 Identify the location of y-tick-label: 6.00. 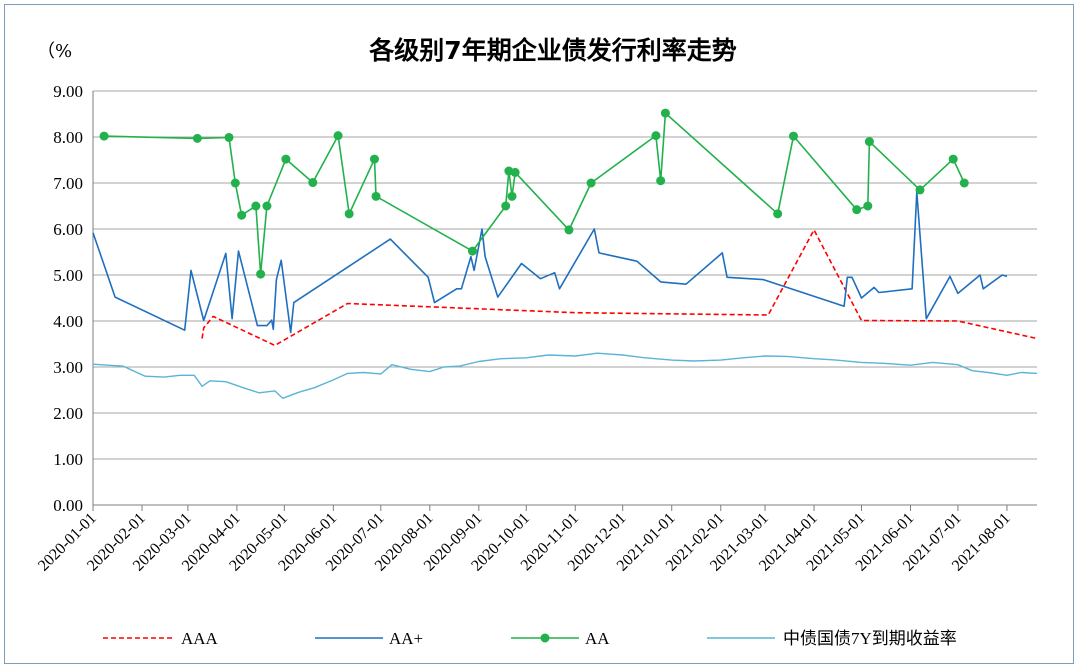
(68, 229).